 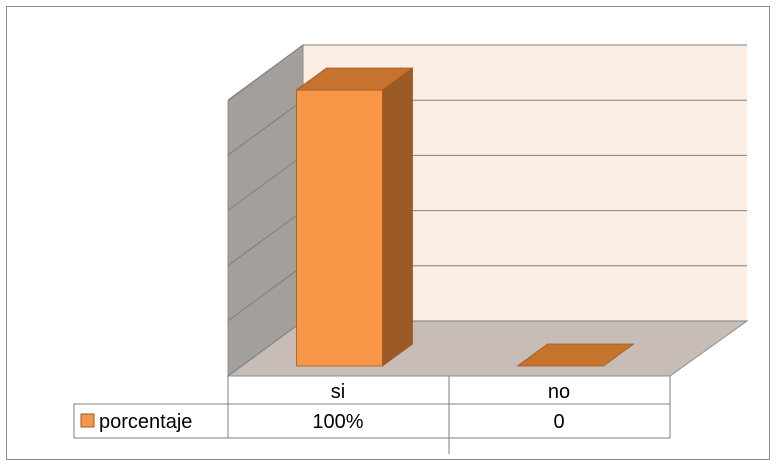 I want to click on bar-top-no, so click(x=575, y=355).